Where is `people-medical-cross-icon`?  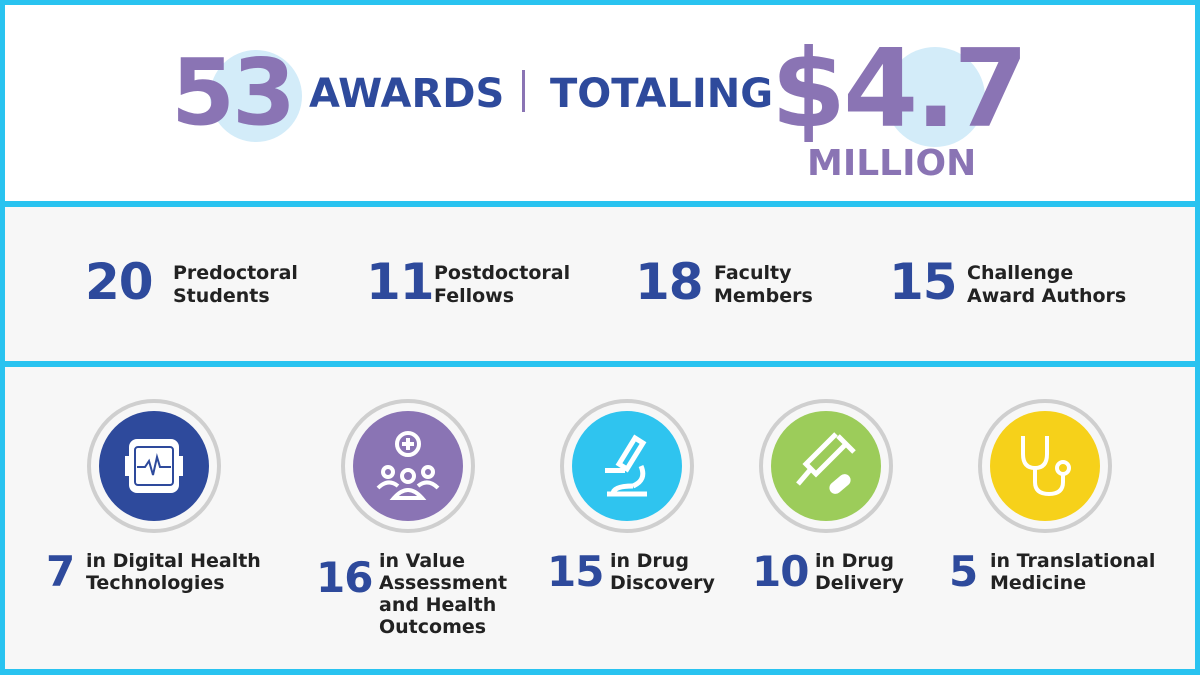
people-medical-cross-icon is located at coordinates (408, 465).